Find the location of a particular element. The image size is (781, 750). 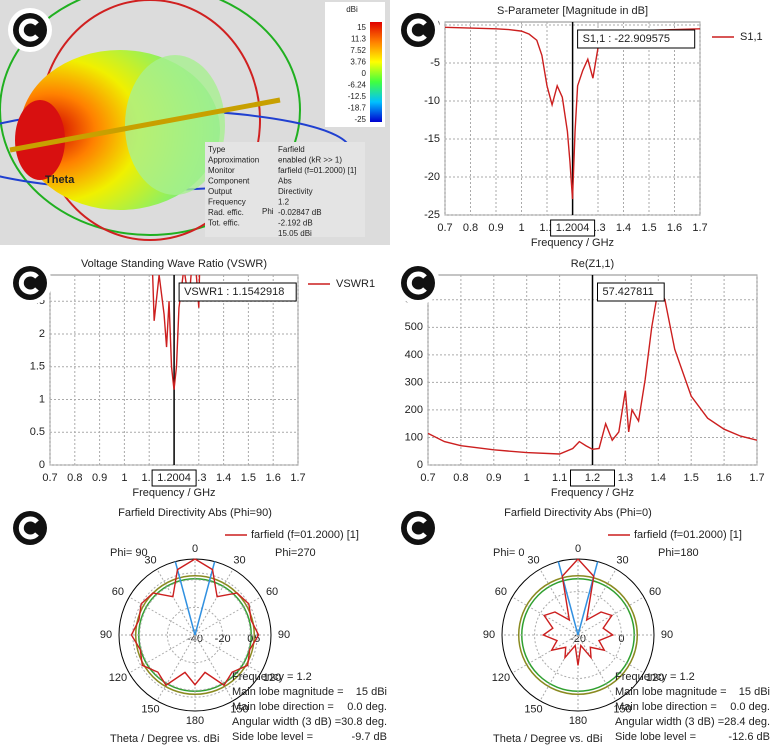

theta-tick-label: 0 is located at coordinates (195, 549).